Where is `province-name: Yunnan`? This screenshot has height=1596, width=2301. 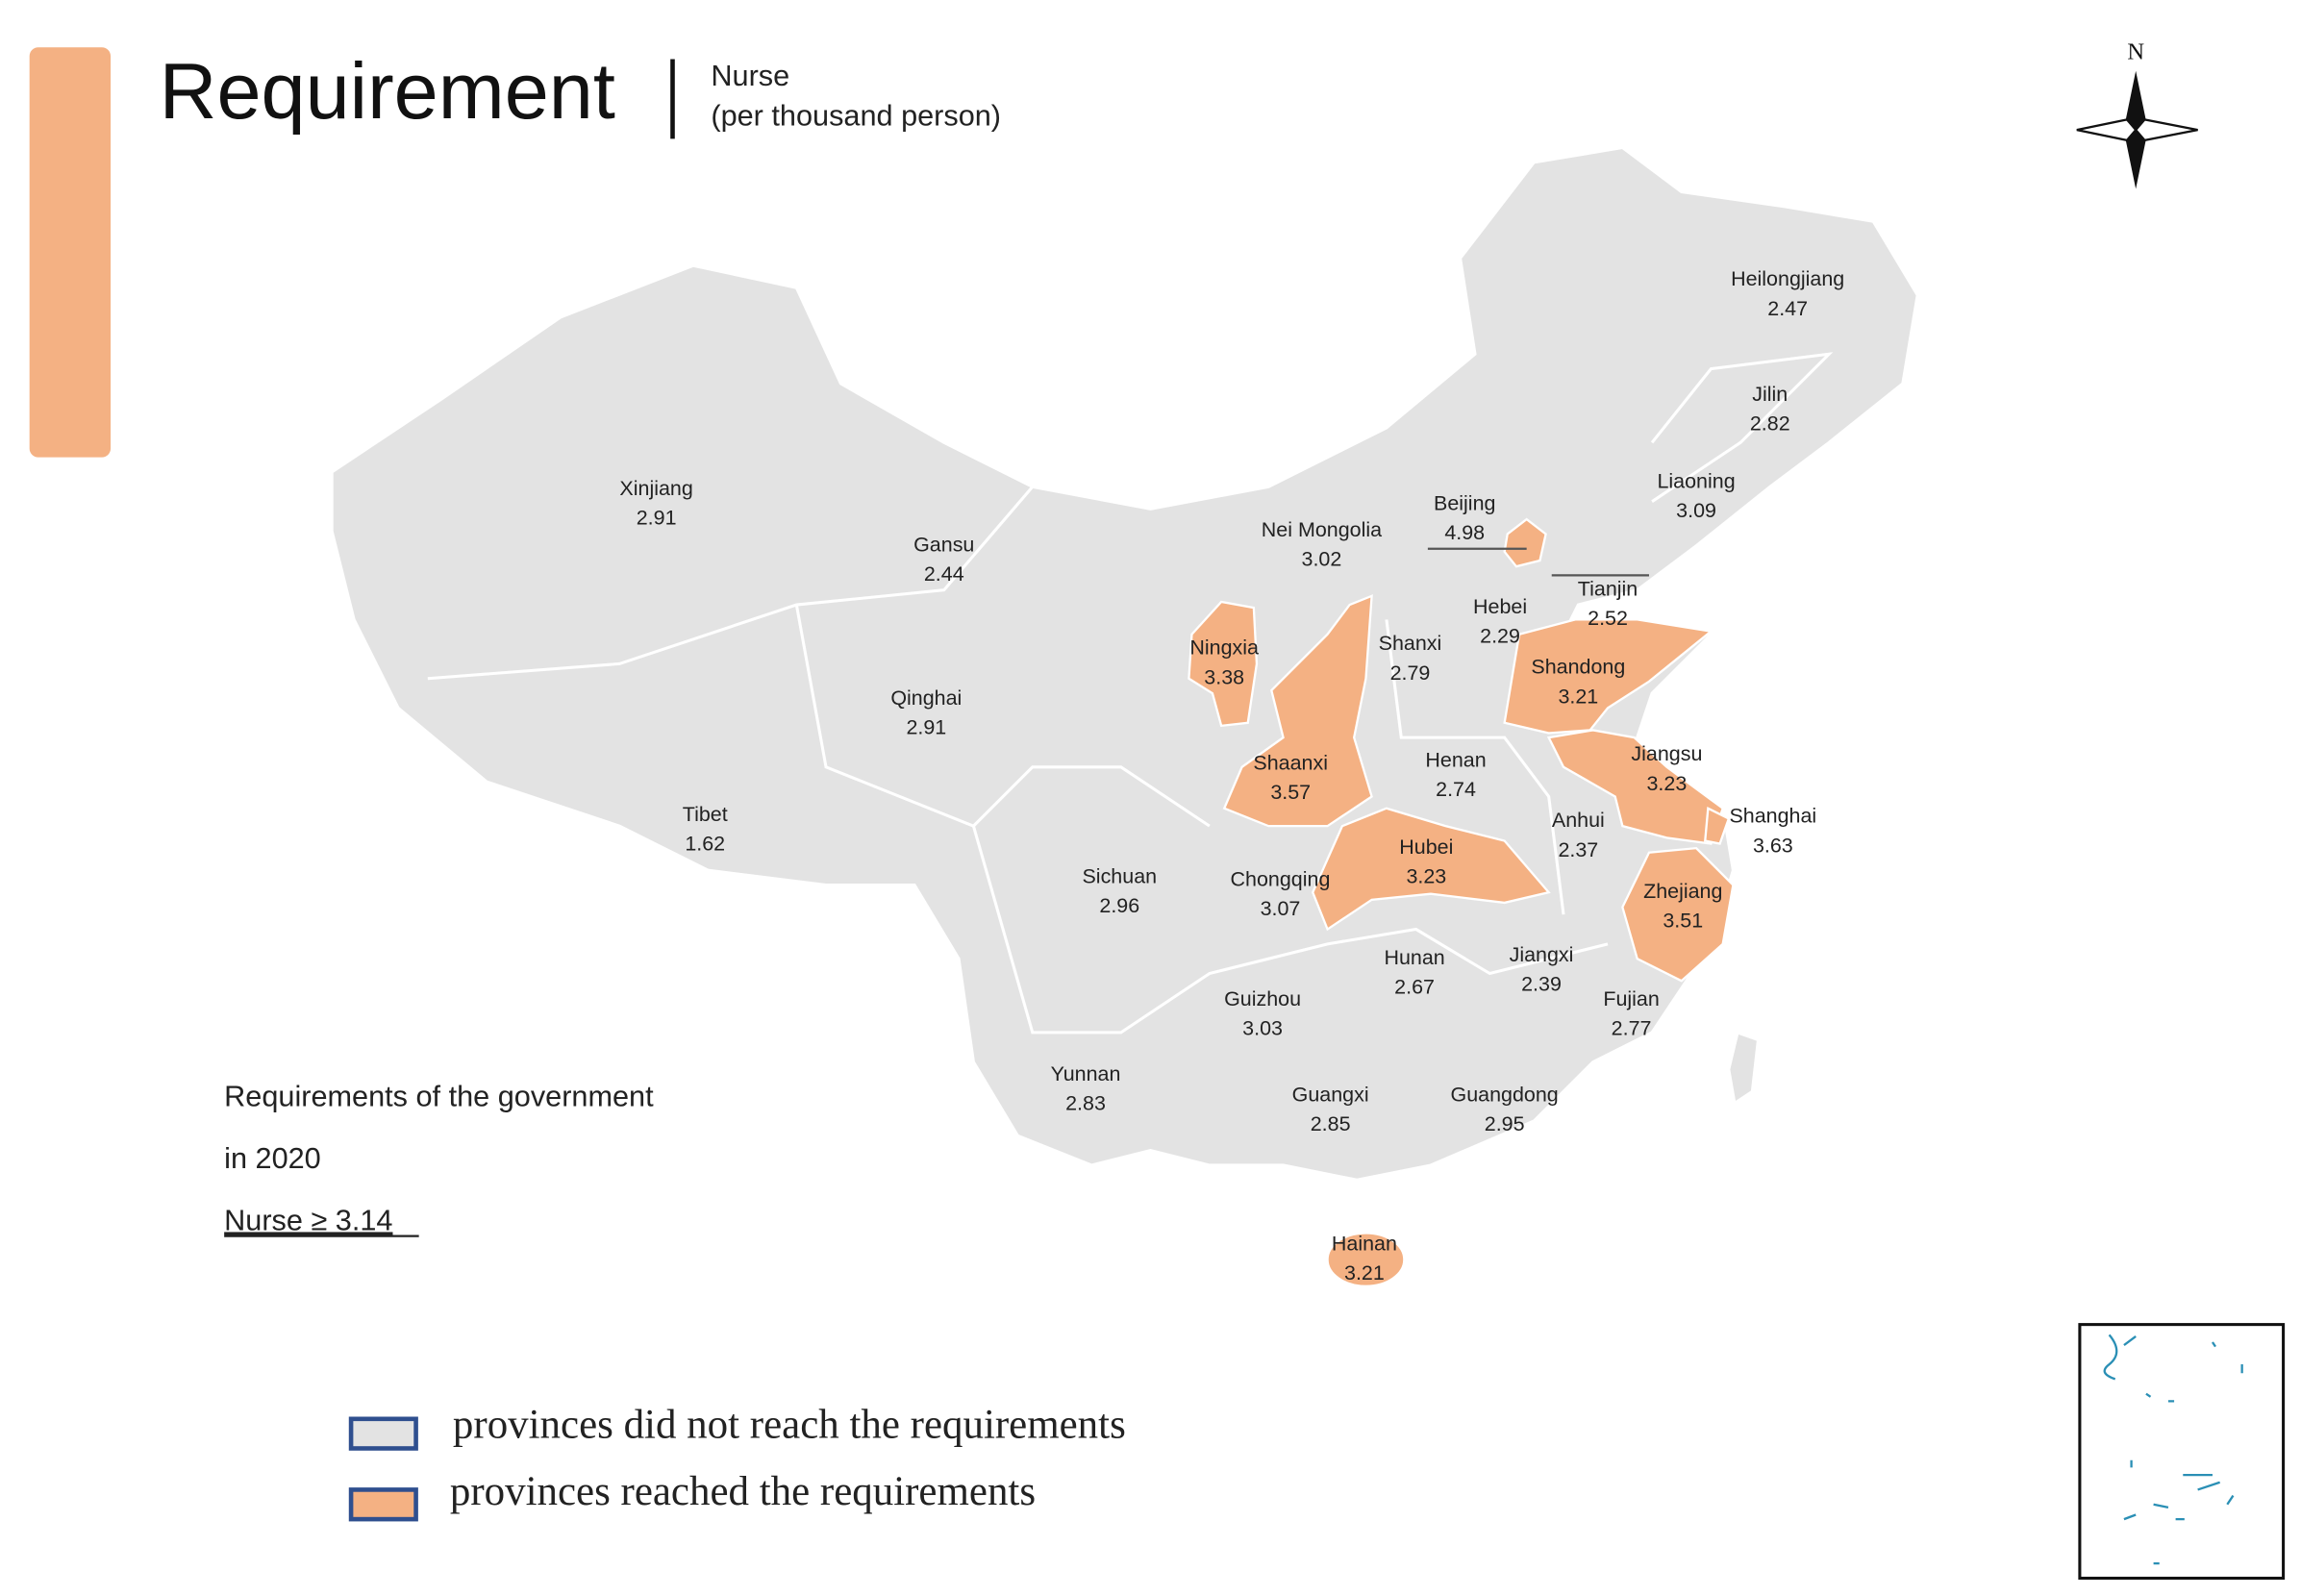
province-name: Yunnan is located at coordinates (1086, 1073).